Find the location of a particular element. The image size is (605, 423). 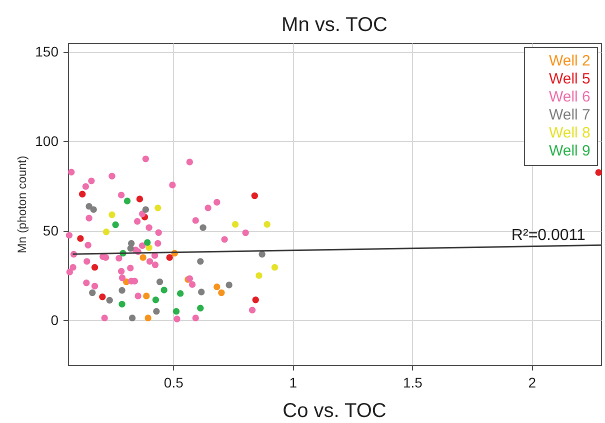

text: Well 6 is located at coordinates (569, 97).